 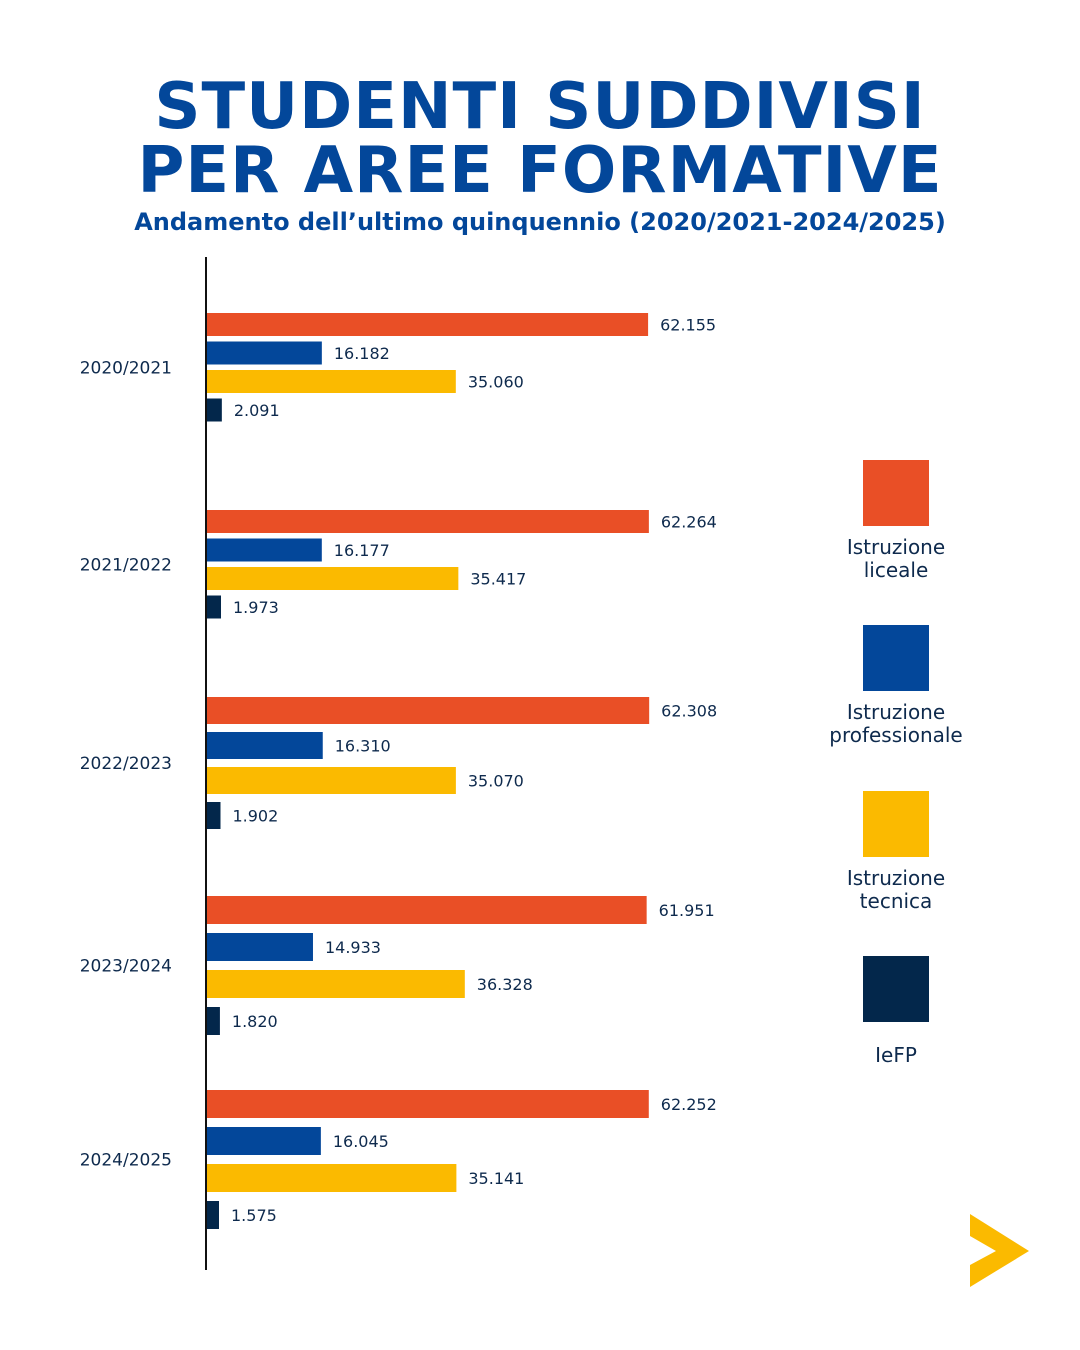 What do you see at coordinates (496, 382) in the screenshot?
I see `value-label: 35.060` at bounding box center [496, 382].